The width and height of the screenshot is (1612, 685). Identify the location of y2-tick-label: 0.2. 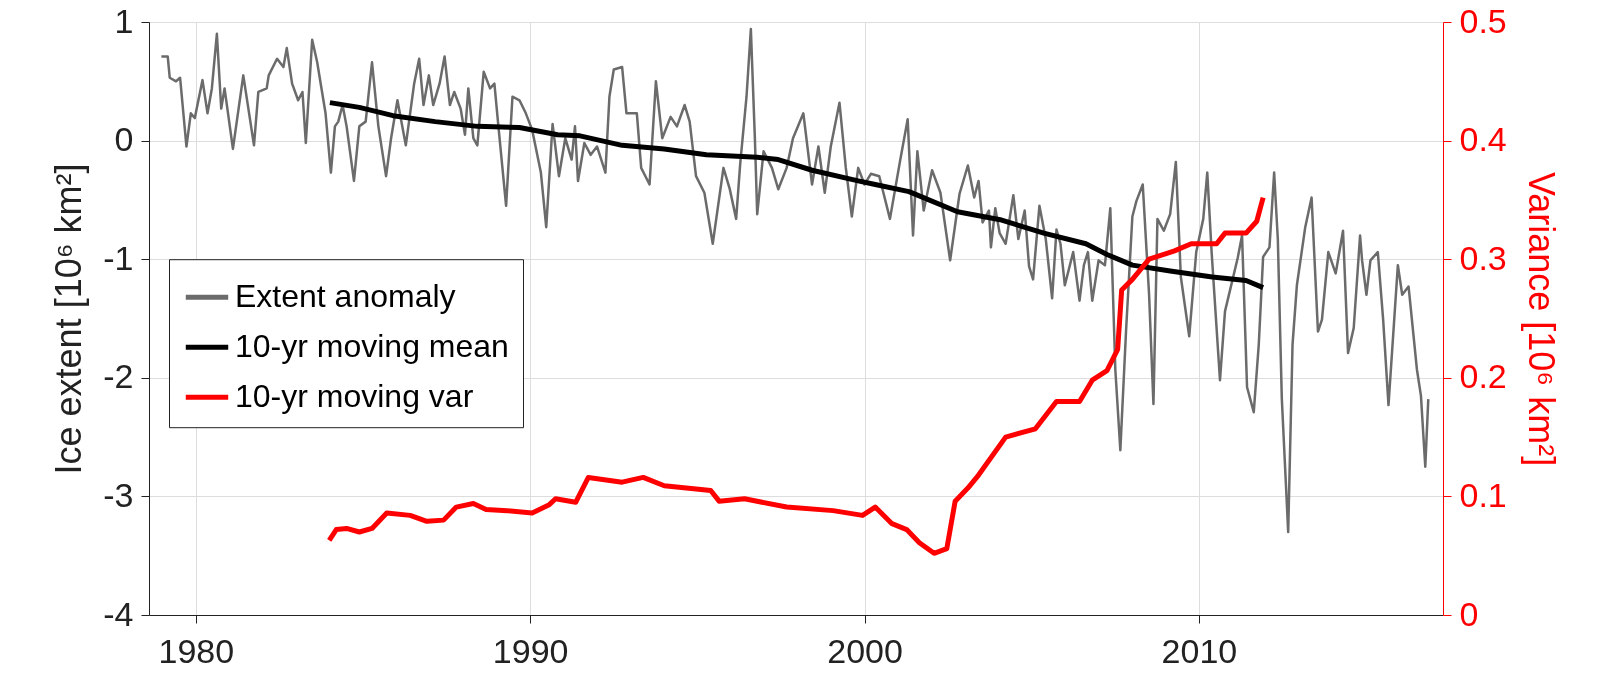
(1483, 376).